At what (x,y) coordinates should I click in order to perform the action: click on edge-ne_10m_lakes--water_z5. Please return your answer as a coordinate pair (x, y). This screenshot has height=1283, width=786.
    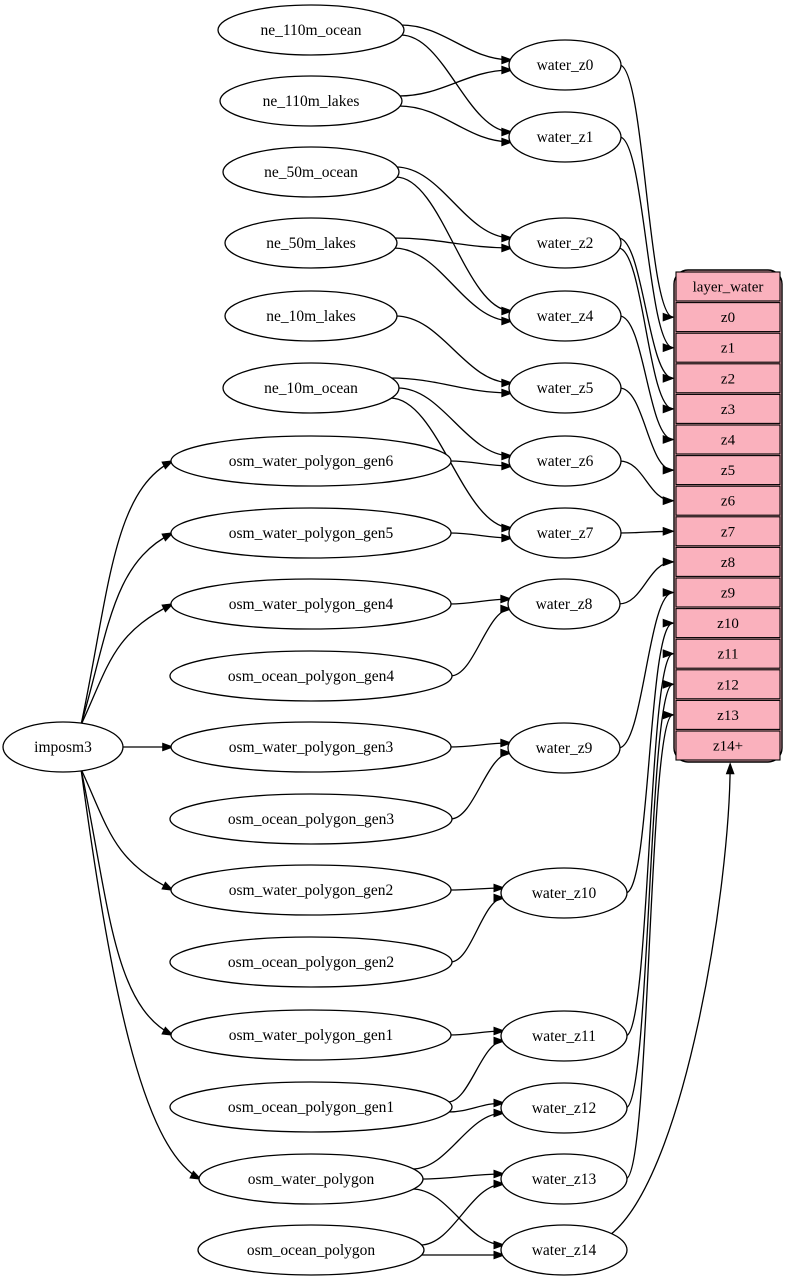
    Looking at the image, I should click on (454, 351).